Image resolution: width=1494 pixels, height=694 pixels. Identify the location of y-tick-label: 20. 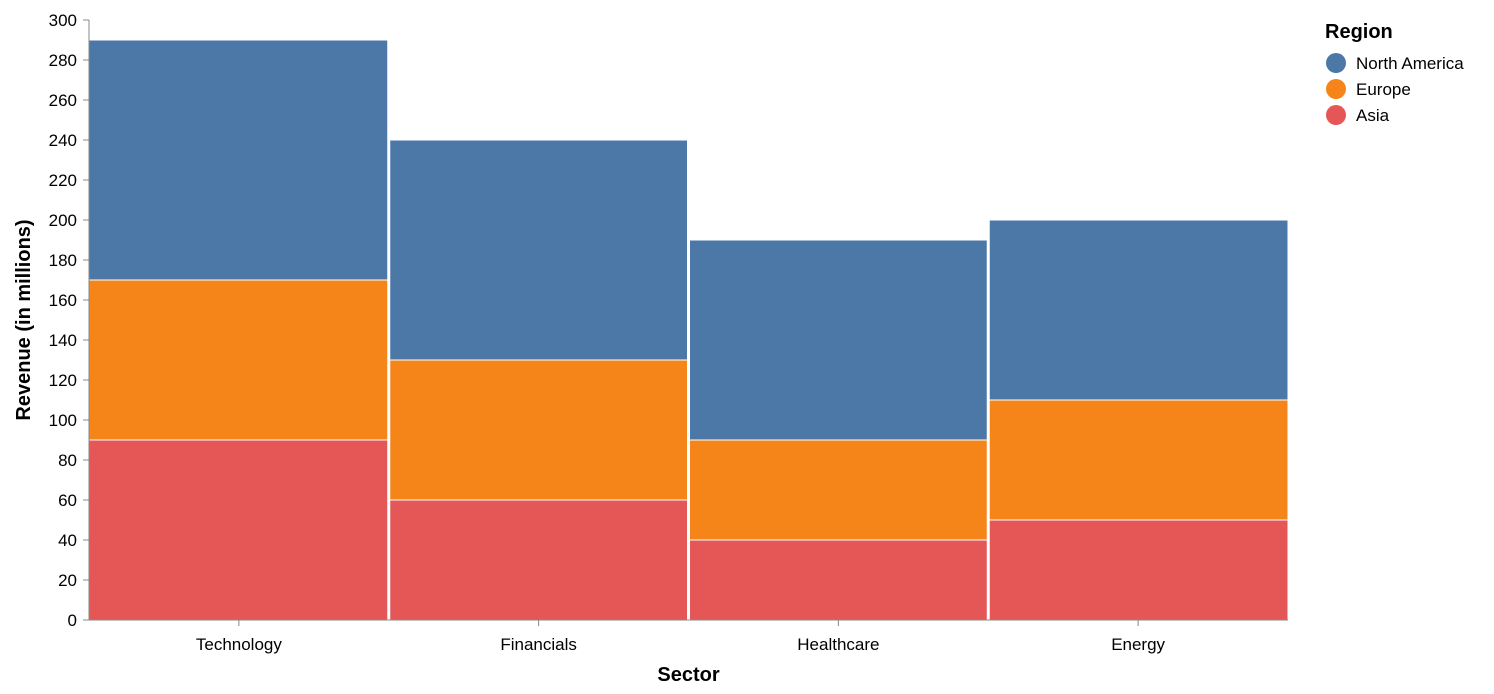
(67, 580).